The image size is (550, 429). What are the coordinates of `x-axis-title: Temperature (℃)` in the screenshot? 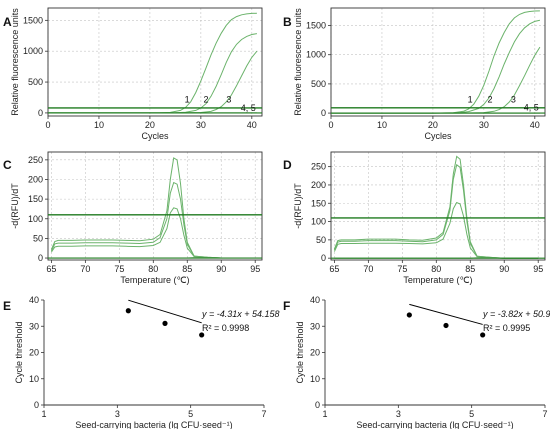 It's located at (437, 280).